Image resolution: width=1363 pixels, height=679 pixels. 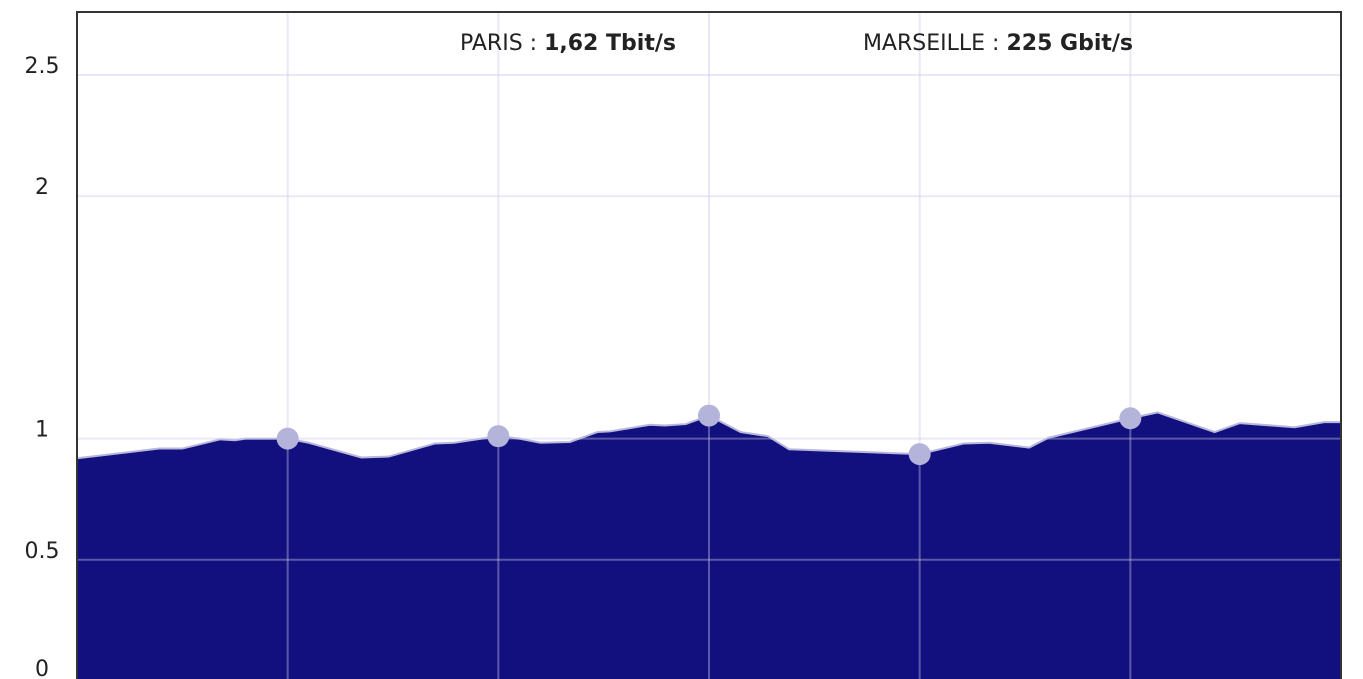 What do you see at coordinates (42, 430) in the screenshot?
I see `y-tick-label: 1` at bounding box center [42, 430].